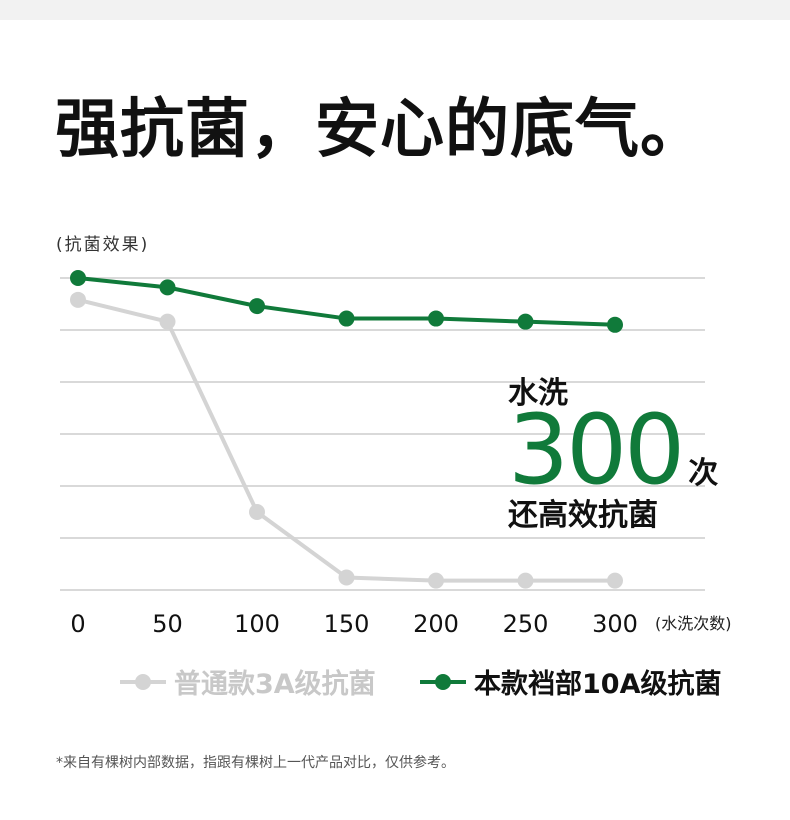 The image size is (790, 820). I want to click on callout-number: 300, so click(596, 450).